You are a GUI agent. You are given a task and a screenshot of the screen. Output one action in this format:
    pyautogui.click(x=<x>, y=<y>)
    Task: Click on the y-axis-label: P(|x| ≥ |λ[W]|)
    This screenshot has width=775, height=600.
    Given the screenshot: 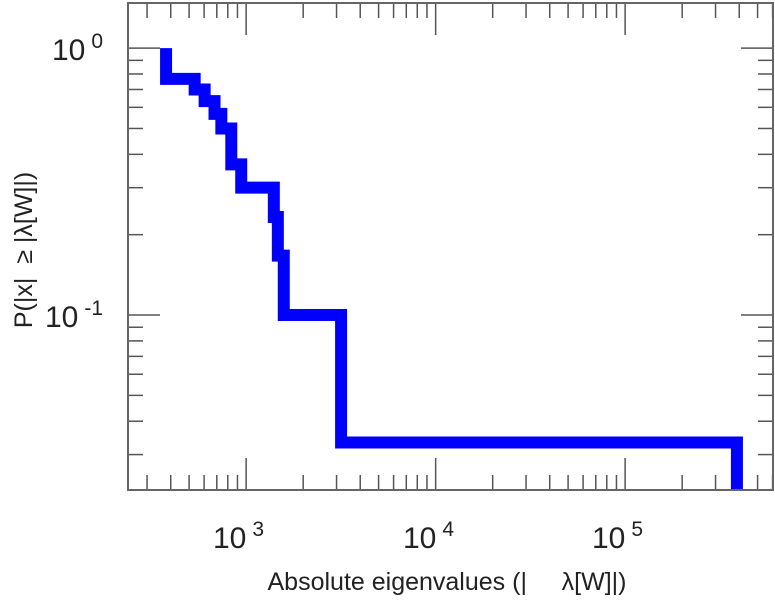 What is the action you would take?
    pyautogui.click(x=24, y=250)
    